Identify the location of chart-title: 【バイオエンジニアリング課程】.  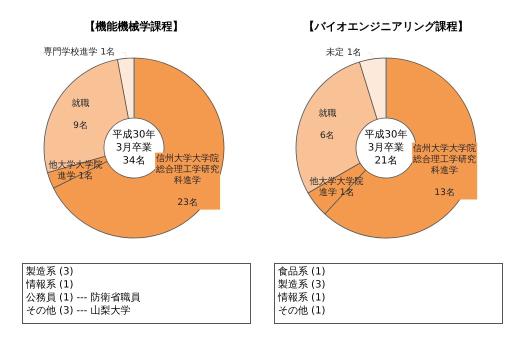
(386, 26).